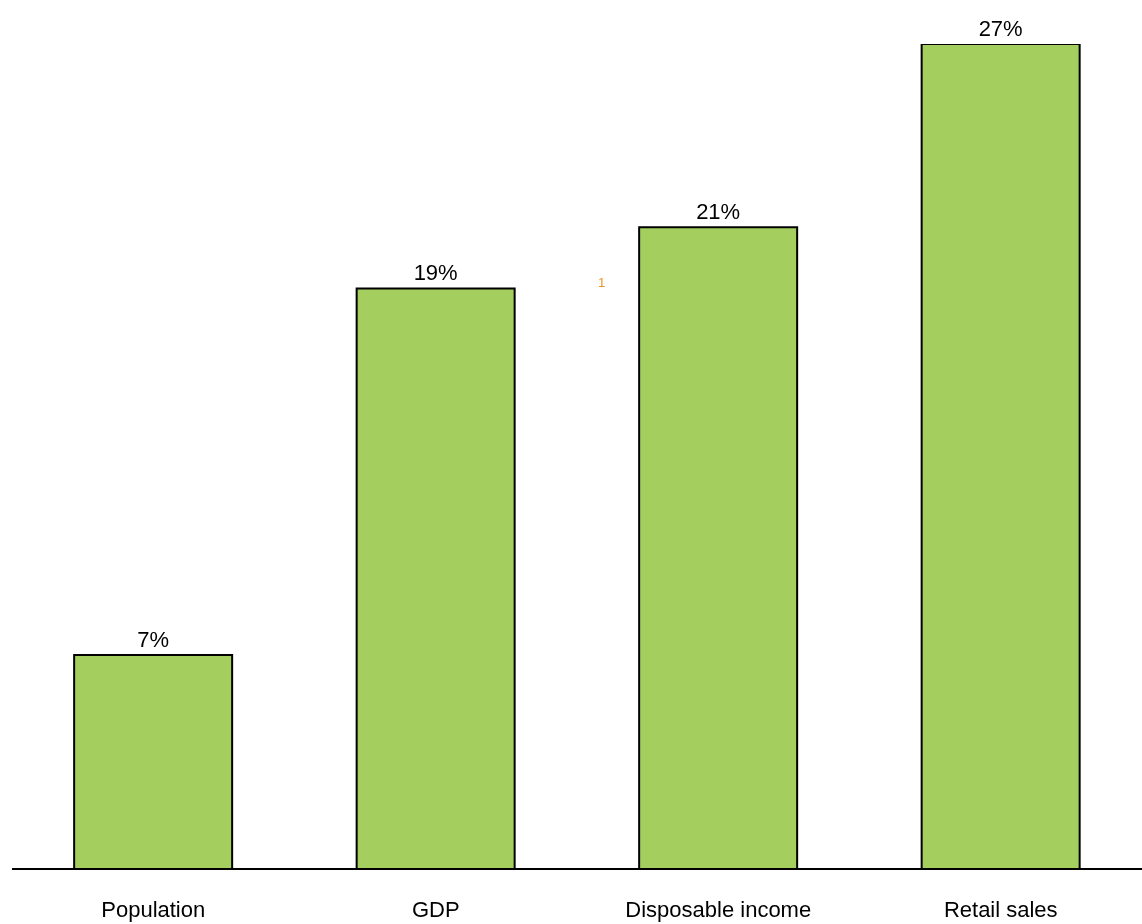 The image size is (1142, 924). I want to click on annotation: 1, so click(602, 282).